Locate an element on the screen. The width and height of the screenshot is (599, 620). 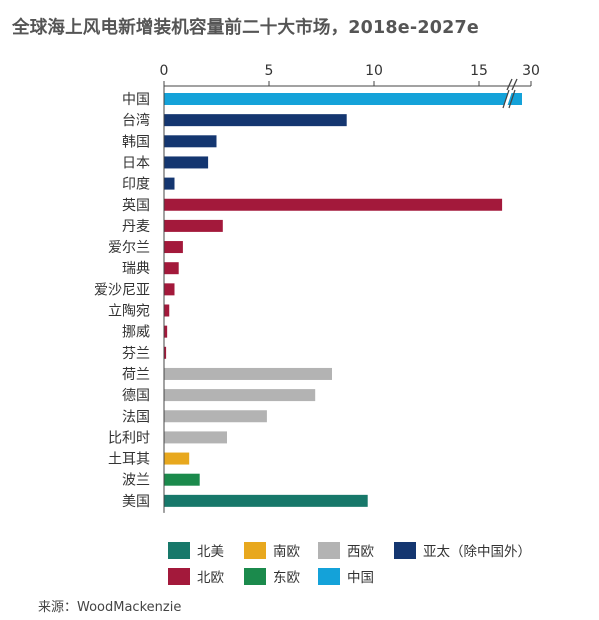
category-label-9: 爱沙尼亚 is located at coordinates (122, 290).